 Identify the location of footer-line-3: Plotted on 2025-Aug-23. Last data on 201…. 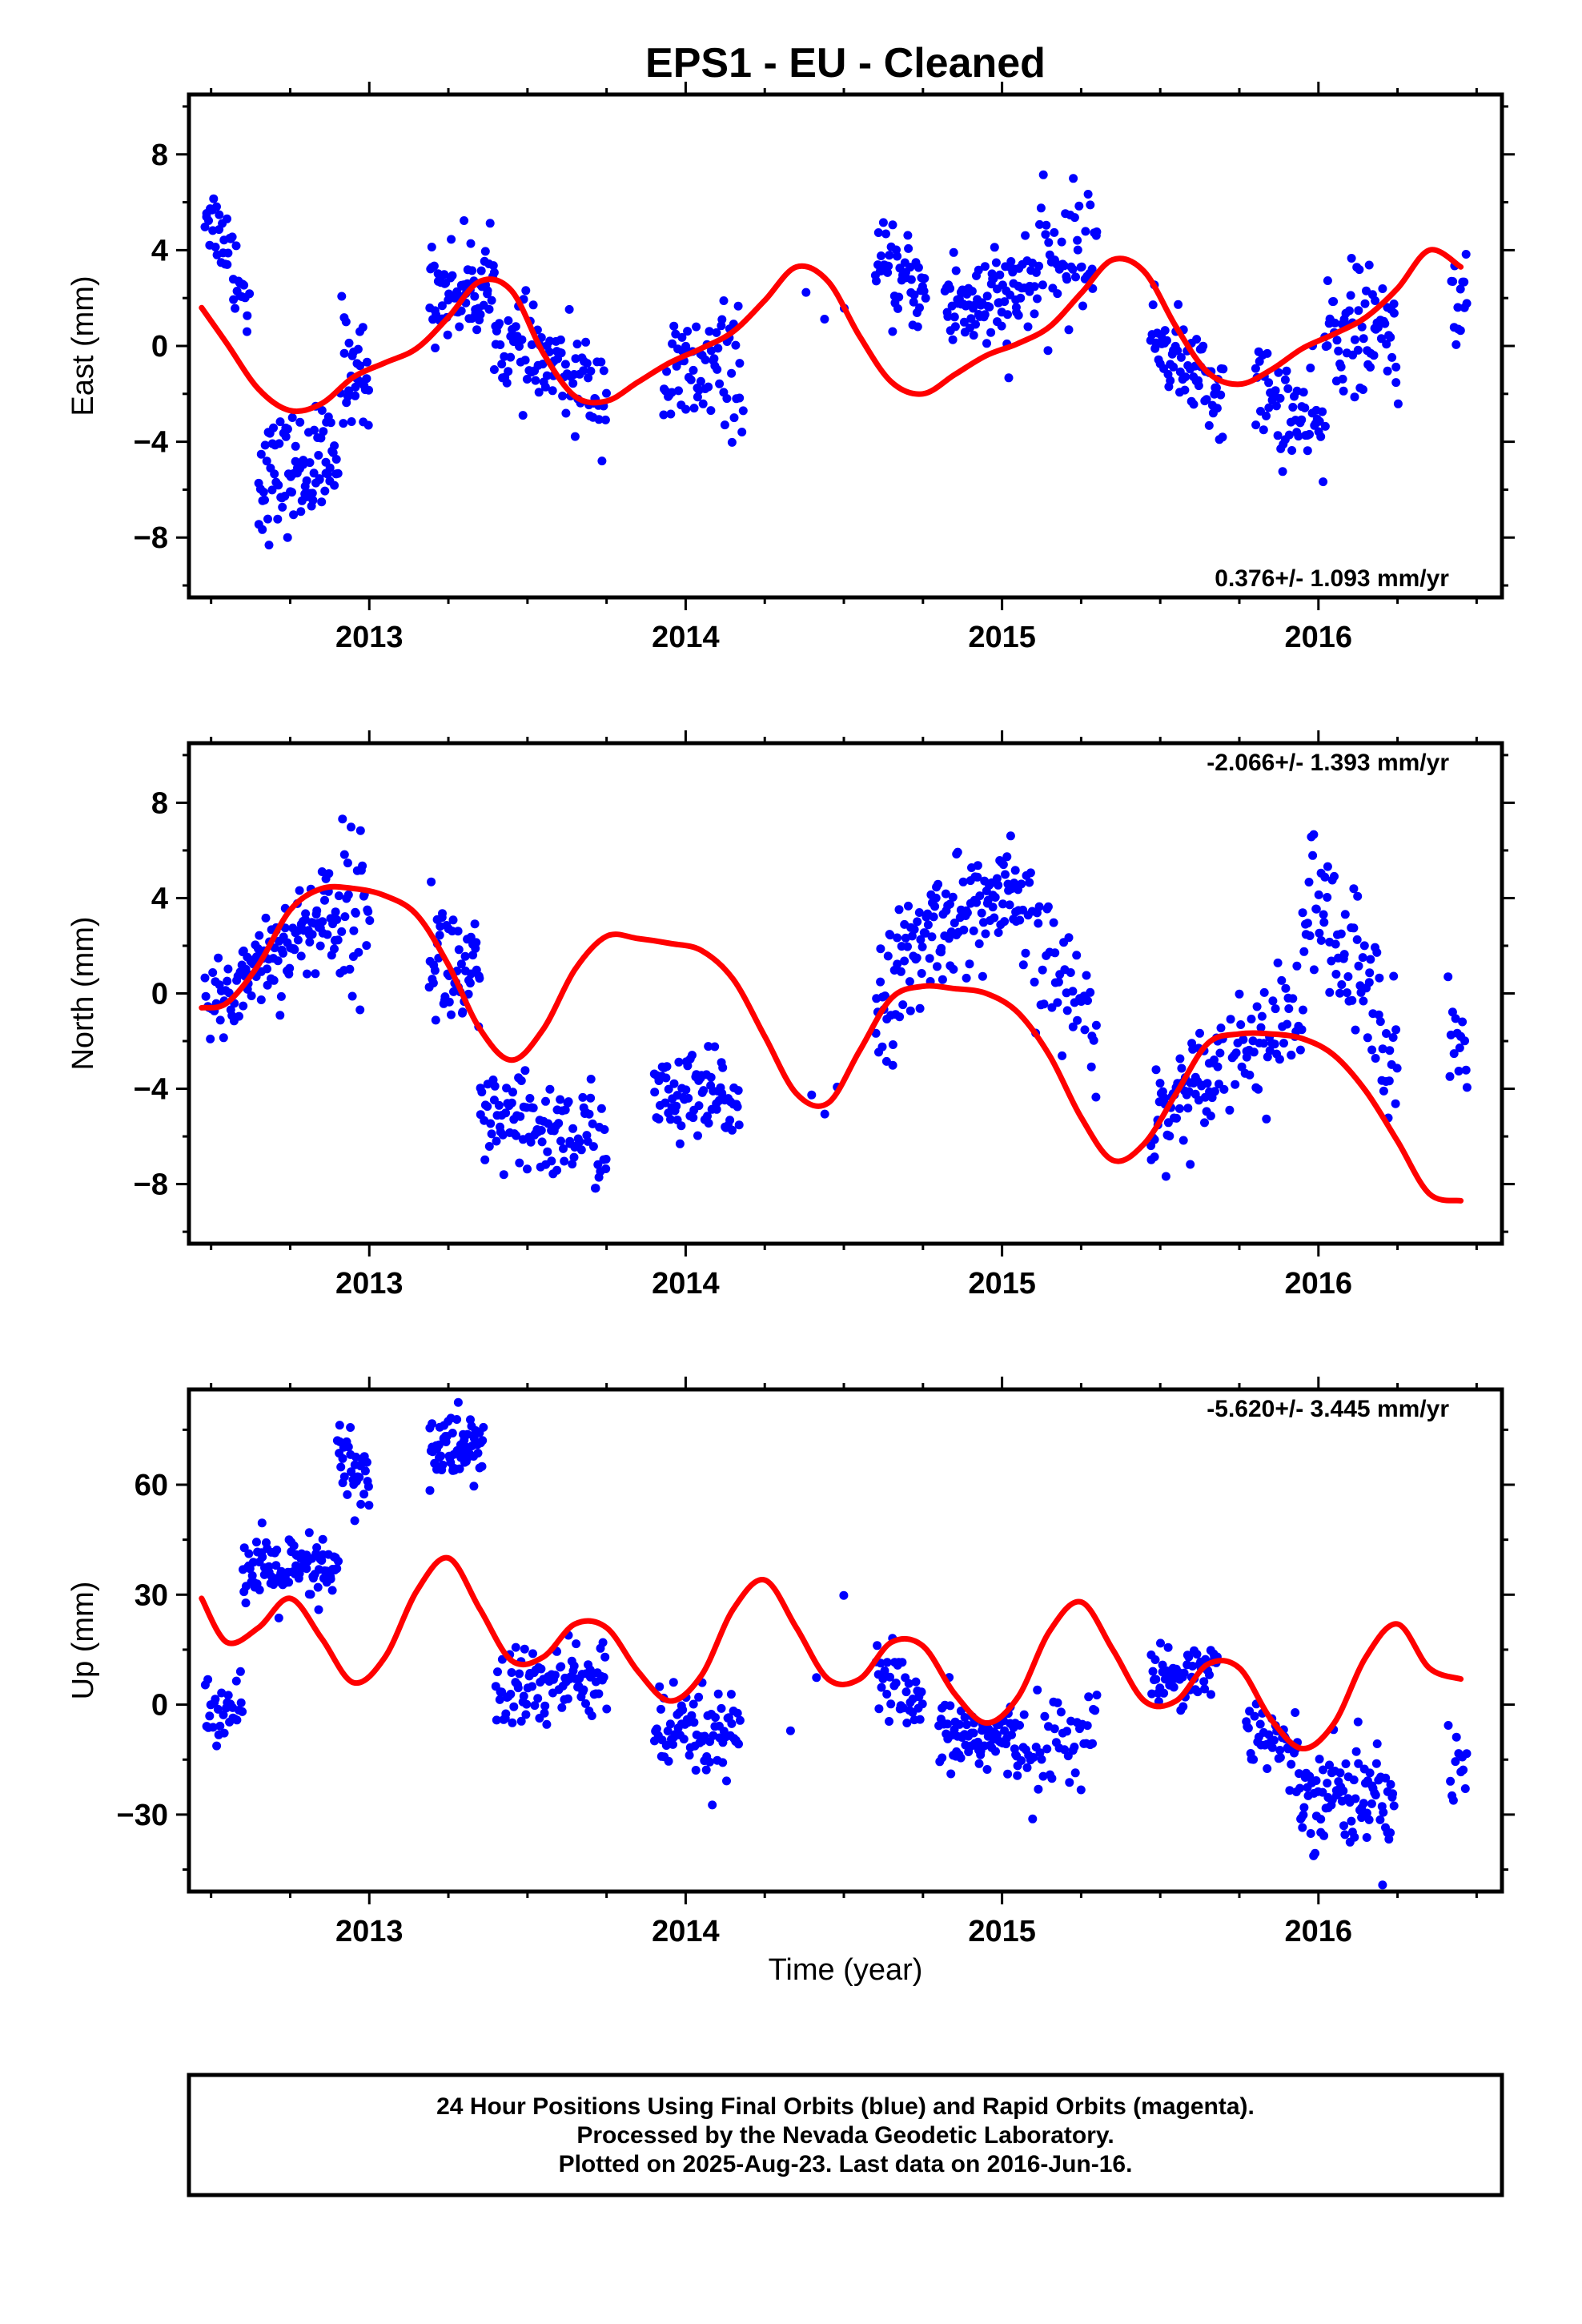
(846, 2164).